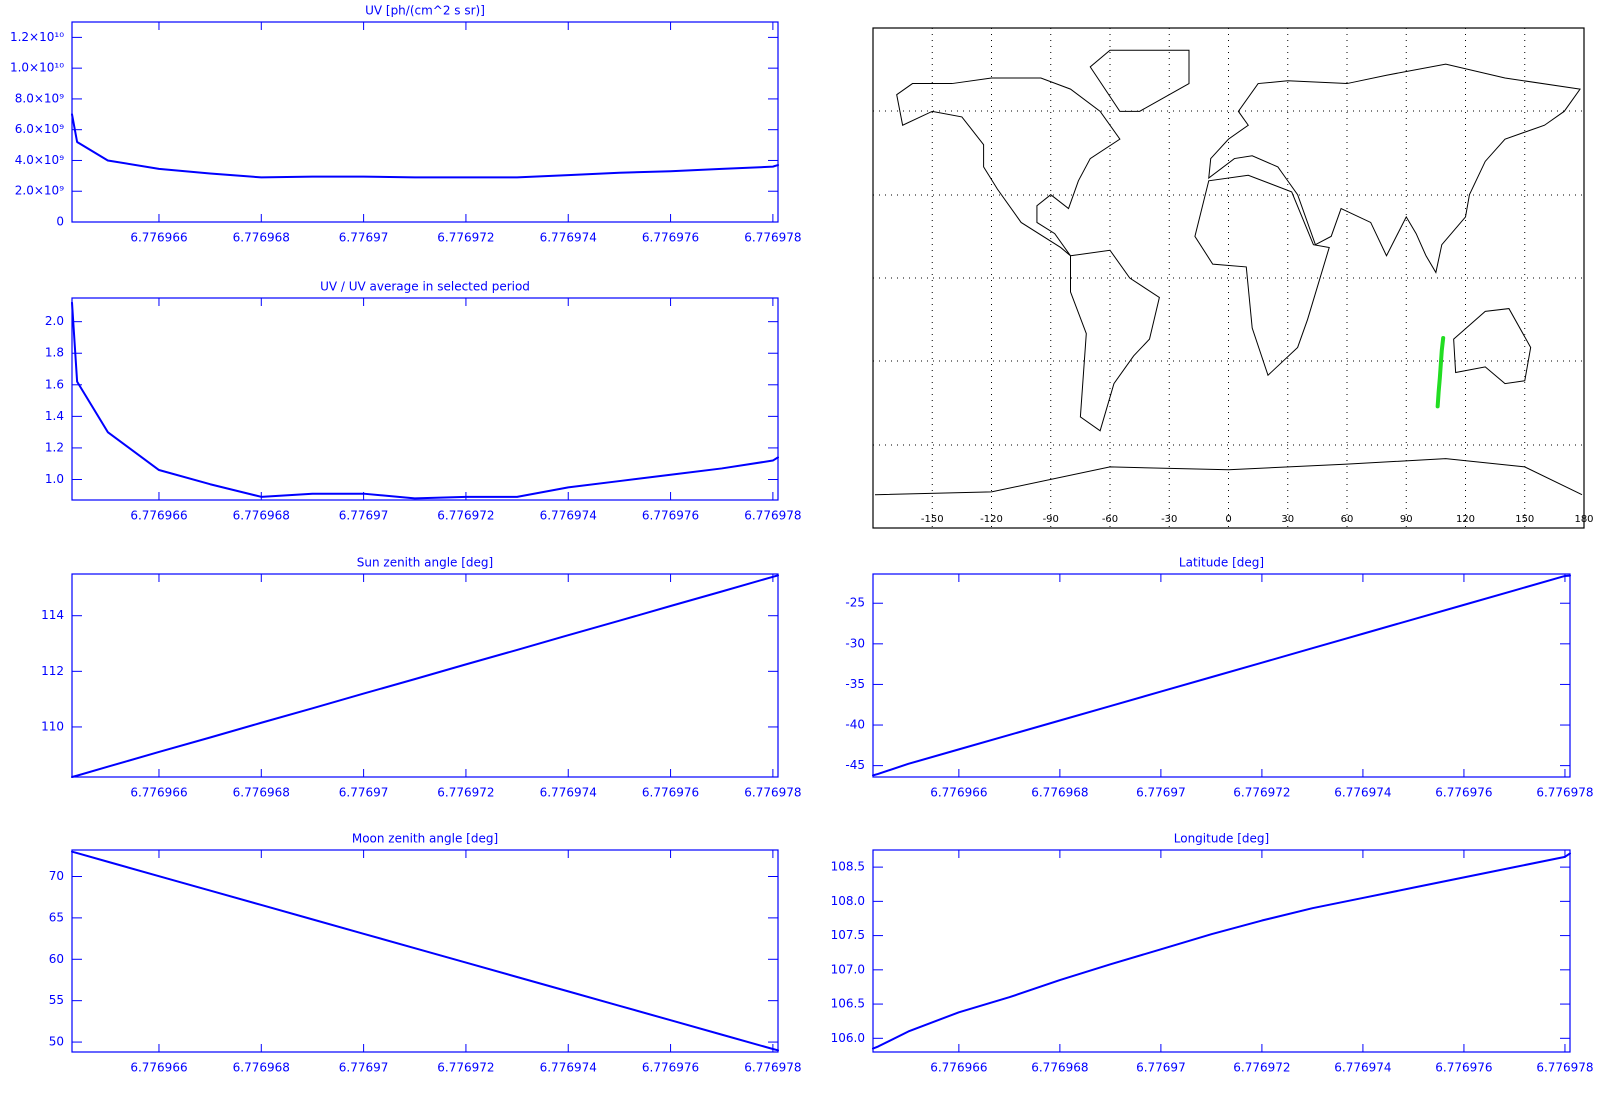 The image size is (1600, 1104). Describe the element at coordinates (848, 969) in the screenshot. I see `y-tick-label: 107.0` at that location.